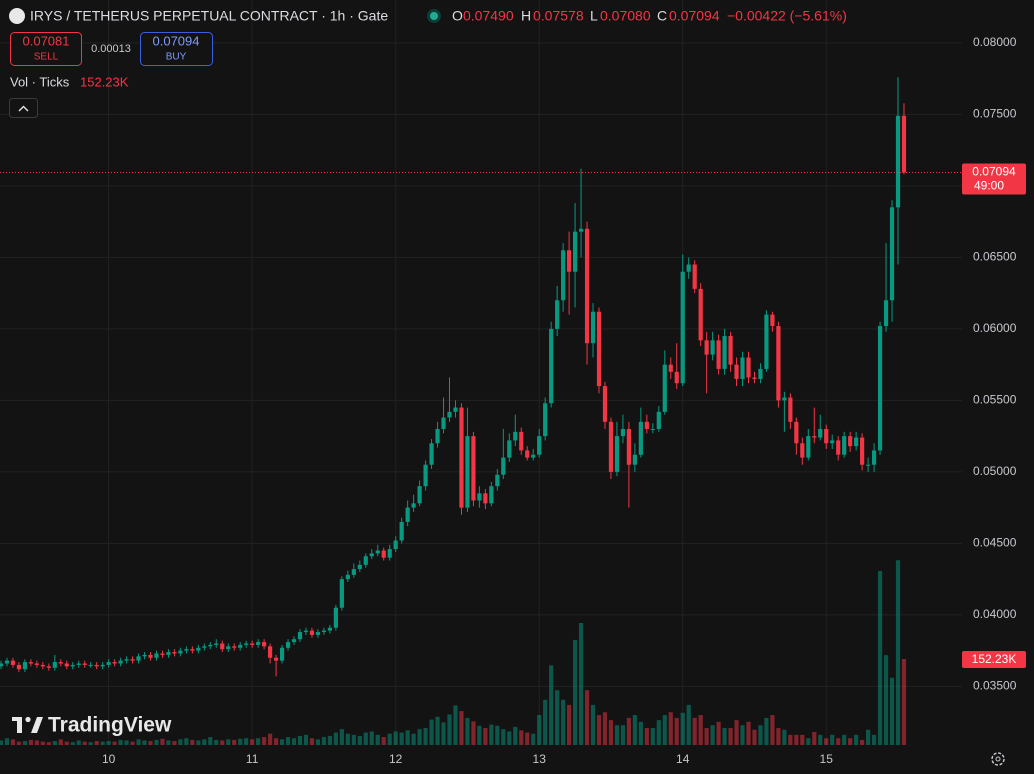 Image resolution: width=1034 pixels, height=774 pixels. Describe the element at coordinates (46, 57) in the screenshot. I see `sell-label: SELL` at that location.